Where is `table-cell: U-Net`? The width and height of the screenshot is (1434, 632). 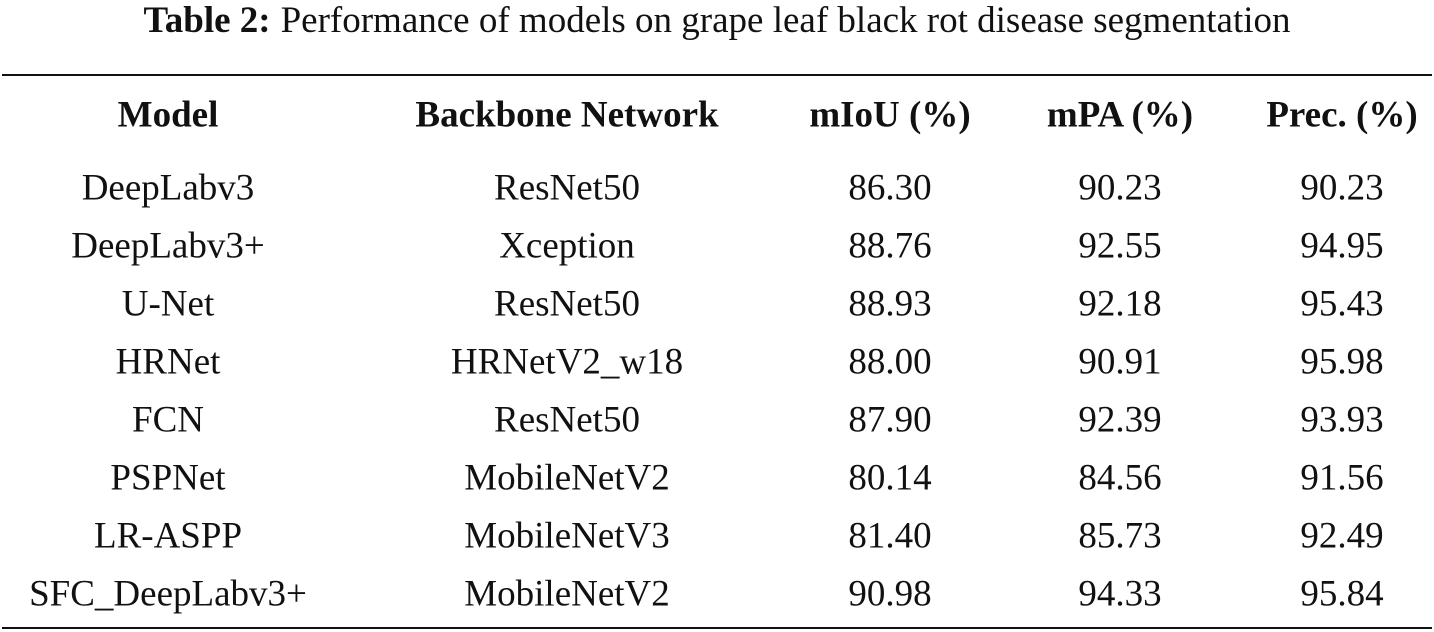 table-cell: U-Net is located at coordinates (168, 304).